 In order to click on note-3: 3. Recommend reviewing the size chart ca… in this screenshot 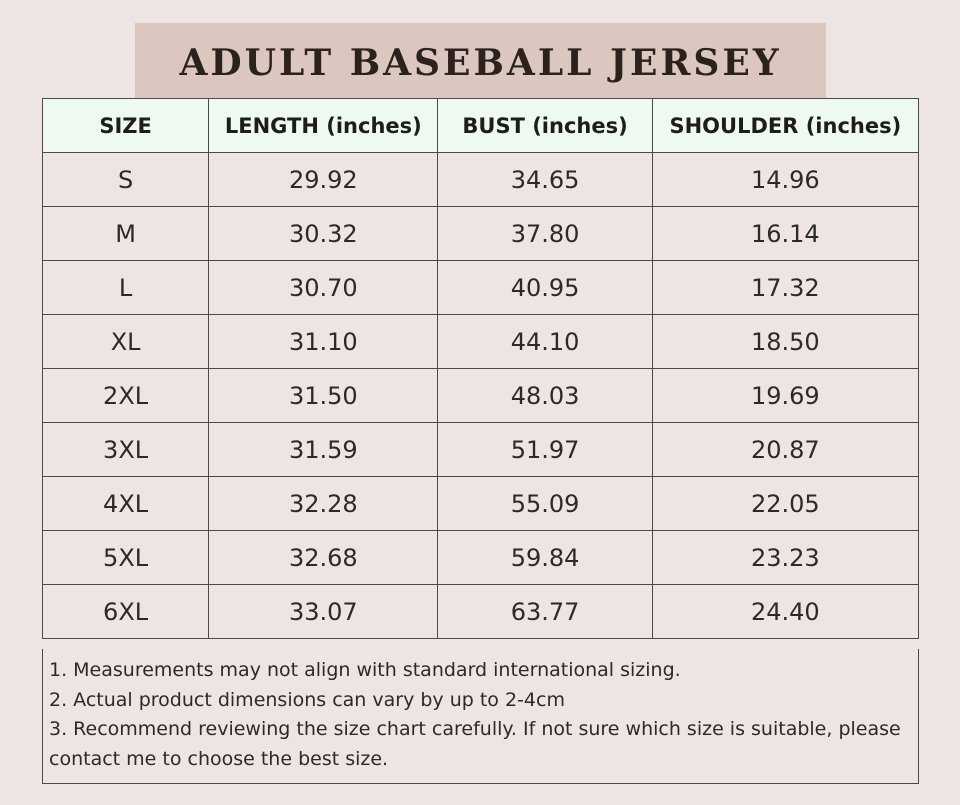, I will do `click(475, 744)`.